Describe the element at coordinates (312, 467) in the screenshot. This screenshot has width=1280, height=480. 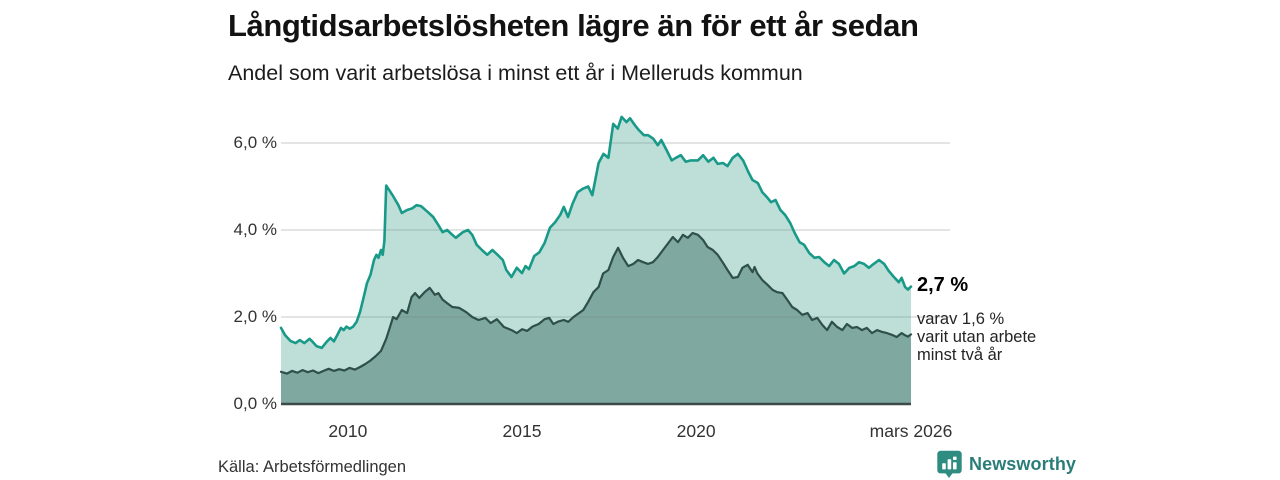
I see `source-label: Källa: Arbetsförmedlingen` at that location.